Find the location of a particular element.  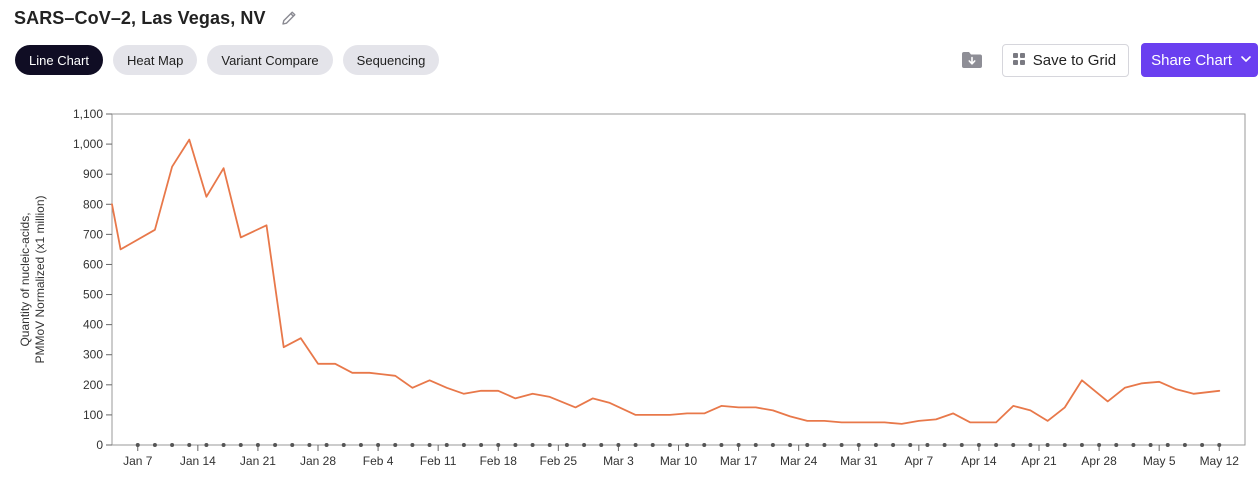

page-title: SARS–CoV–2, Las Vegas, NV is located at coordinates (140, 17).